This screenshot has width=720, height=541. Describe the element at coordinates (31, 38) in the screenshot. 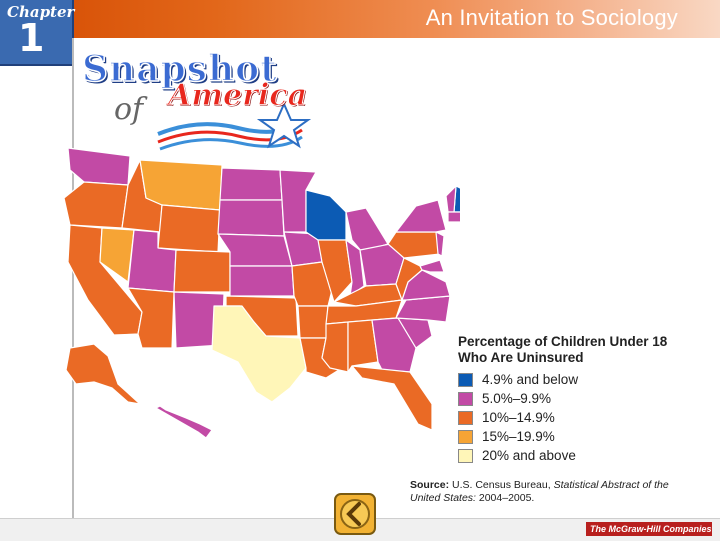

I see `chapter-number: 1` at that location.